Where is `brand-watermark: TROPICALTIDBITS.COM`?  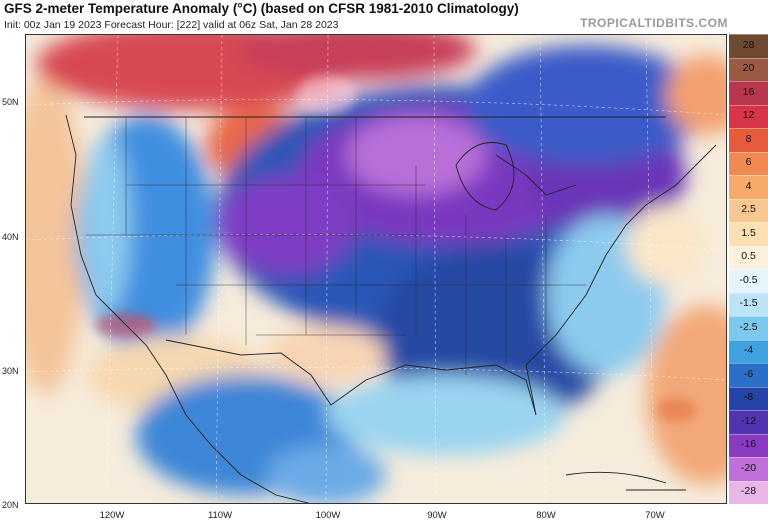 brand-watermark: TROPICALTIDBITS.COM is located at coordinates (654, 23).